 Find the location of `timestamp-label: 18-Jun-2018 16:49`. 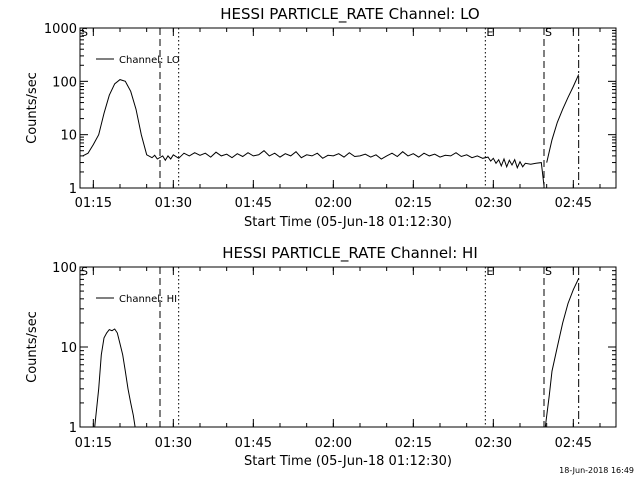

timestamp-label: 18-Jun-2018 16:49 is located at coordinates (596, 470).